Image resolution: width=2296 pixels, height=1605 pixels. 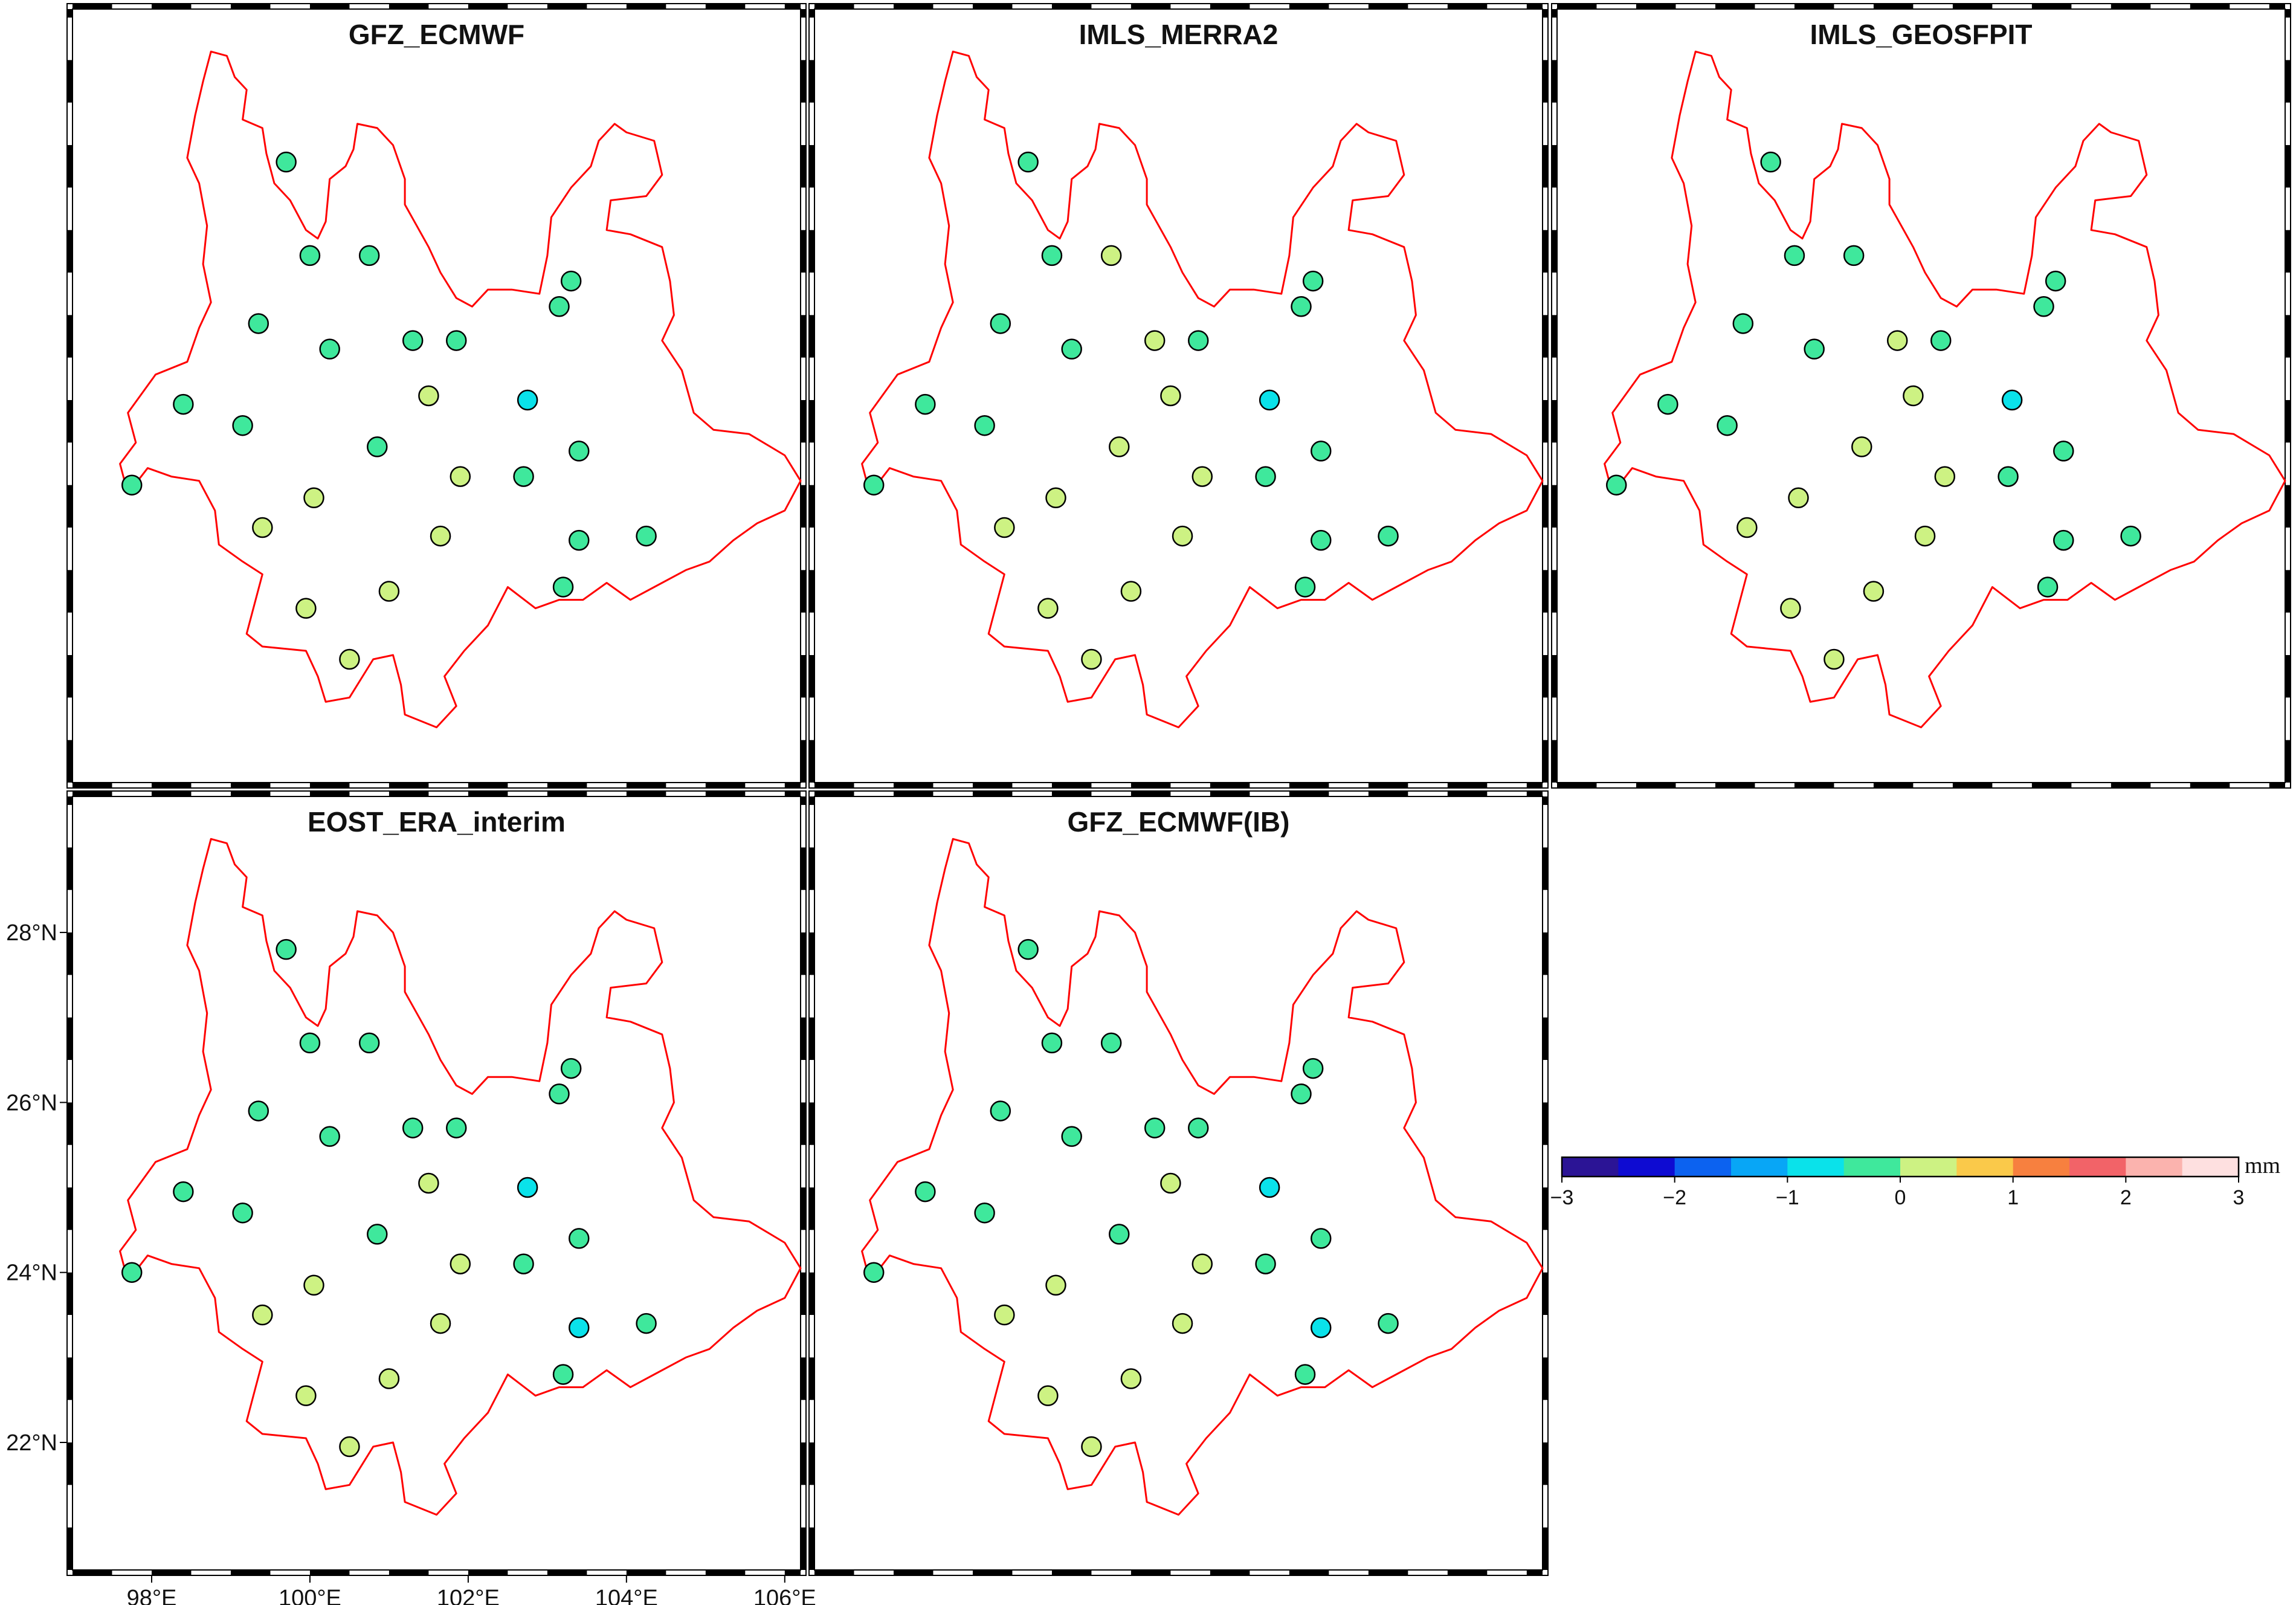 I want to click on panel-title: GFZ_ECMWF, so click(x=436, y=34).